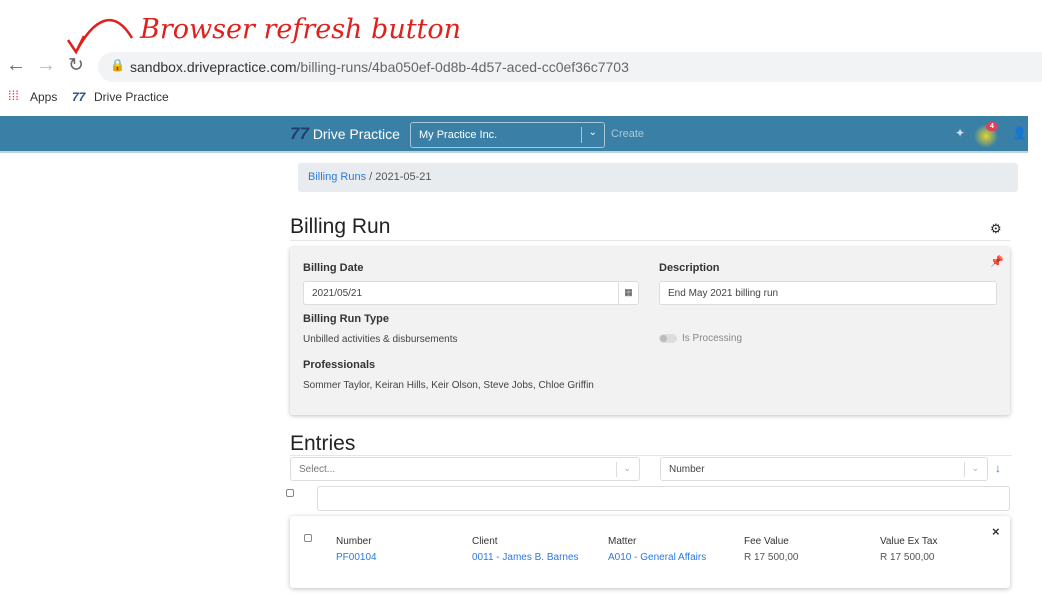  What do you see at coordinates (997, 262) in the screenshot?
I see `pin-icon: 📌` at bounding box center [997, 262].